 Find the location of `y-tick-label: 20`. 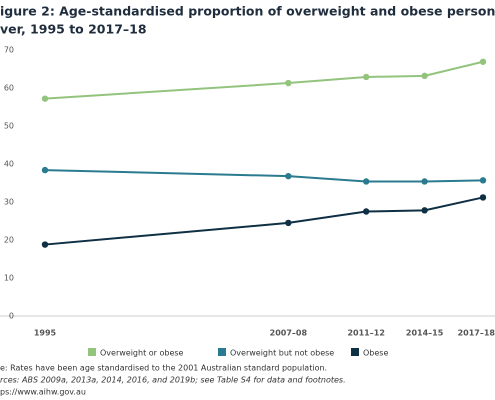

y-tick-label: 20 is located at coordinates (9, 240).